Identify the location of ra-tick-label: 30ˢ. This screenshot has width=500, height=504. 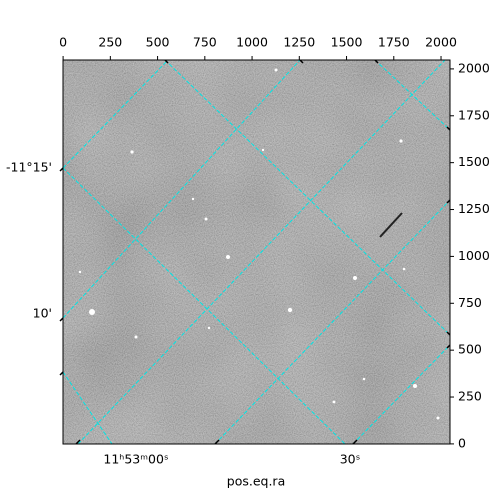
(350, 459).